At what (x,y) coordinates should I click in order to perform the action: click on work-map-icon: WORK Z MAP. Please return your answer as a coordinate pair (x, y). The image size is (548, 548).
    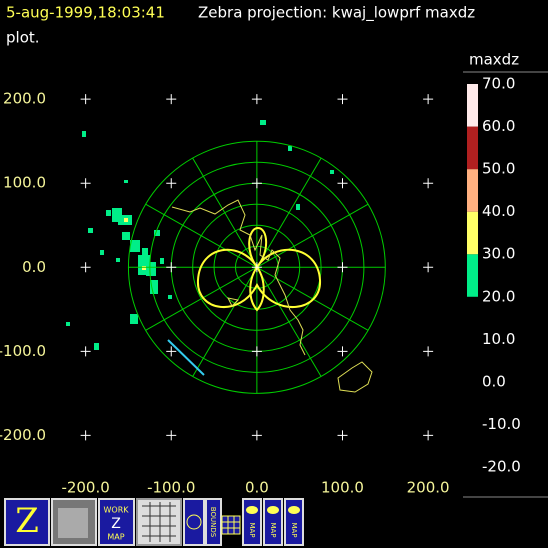
    Looking at the image, I should click on (116, 522).